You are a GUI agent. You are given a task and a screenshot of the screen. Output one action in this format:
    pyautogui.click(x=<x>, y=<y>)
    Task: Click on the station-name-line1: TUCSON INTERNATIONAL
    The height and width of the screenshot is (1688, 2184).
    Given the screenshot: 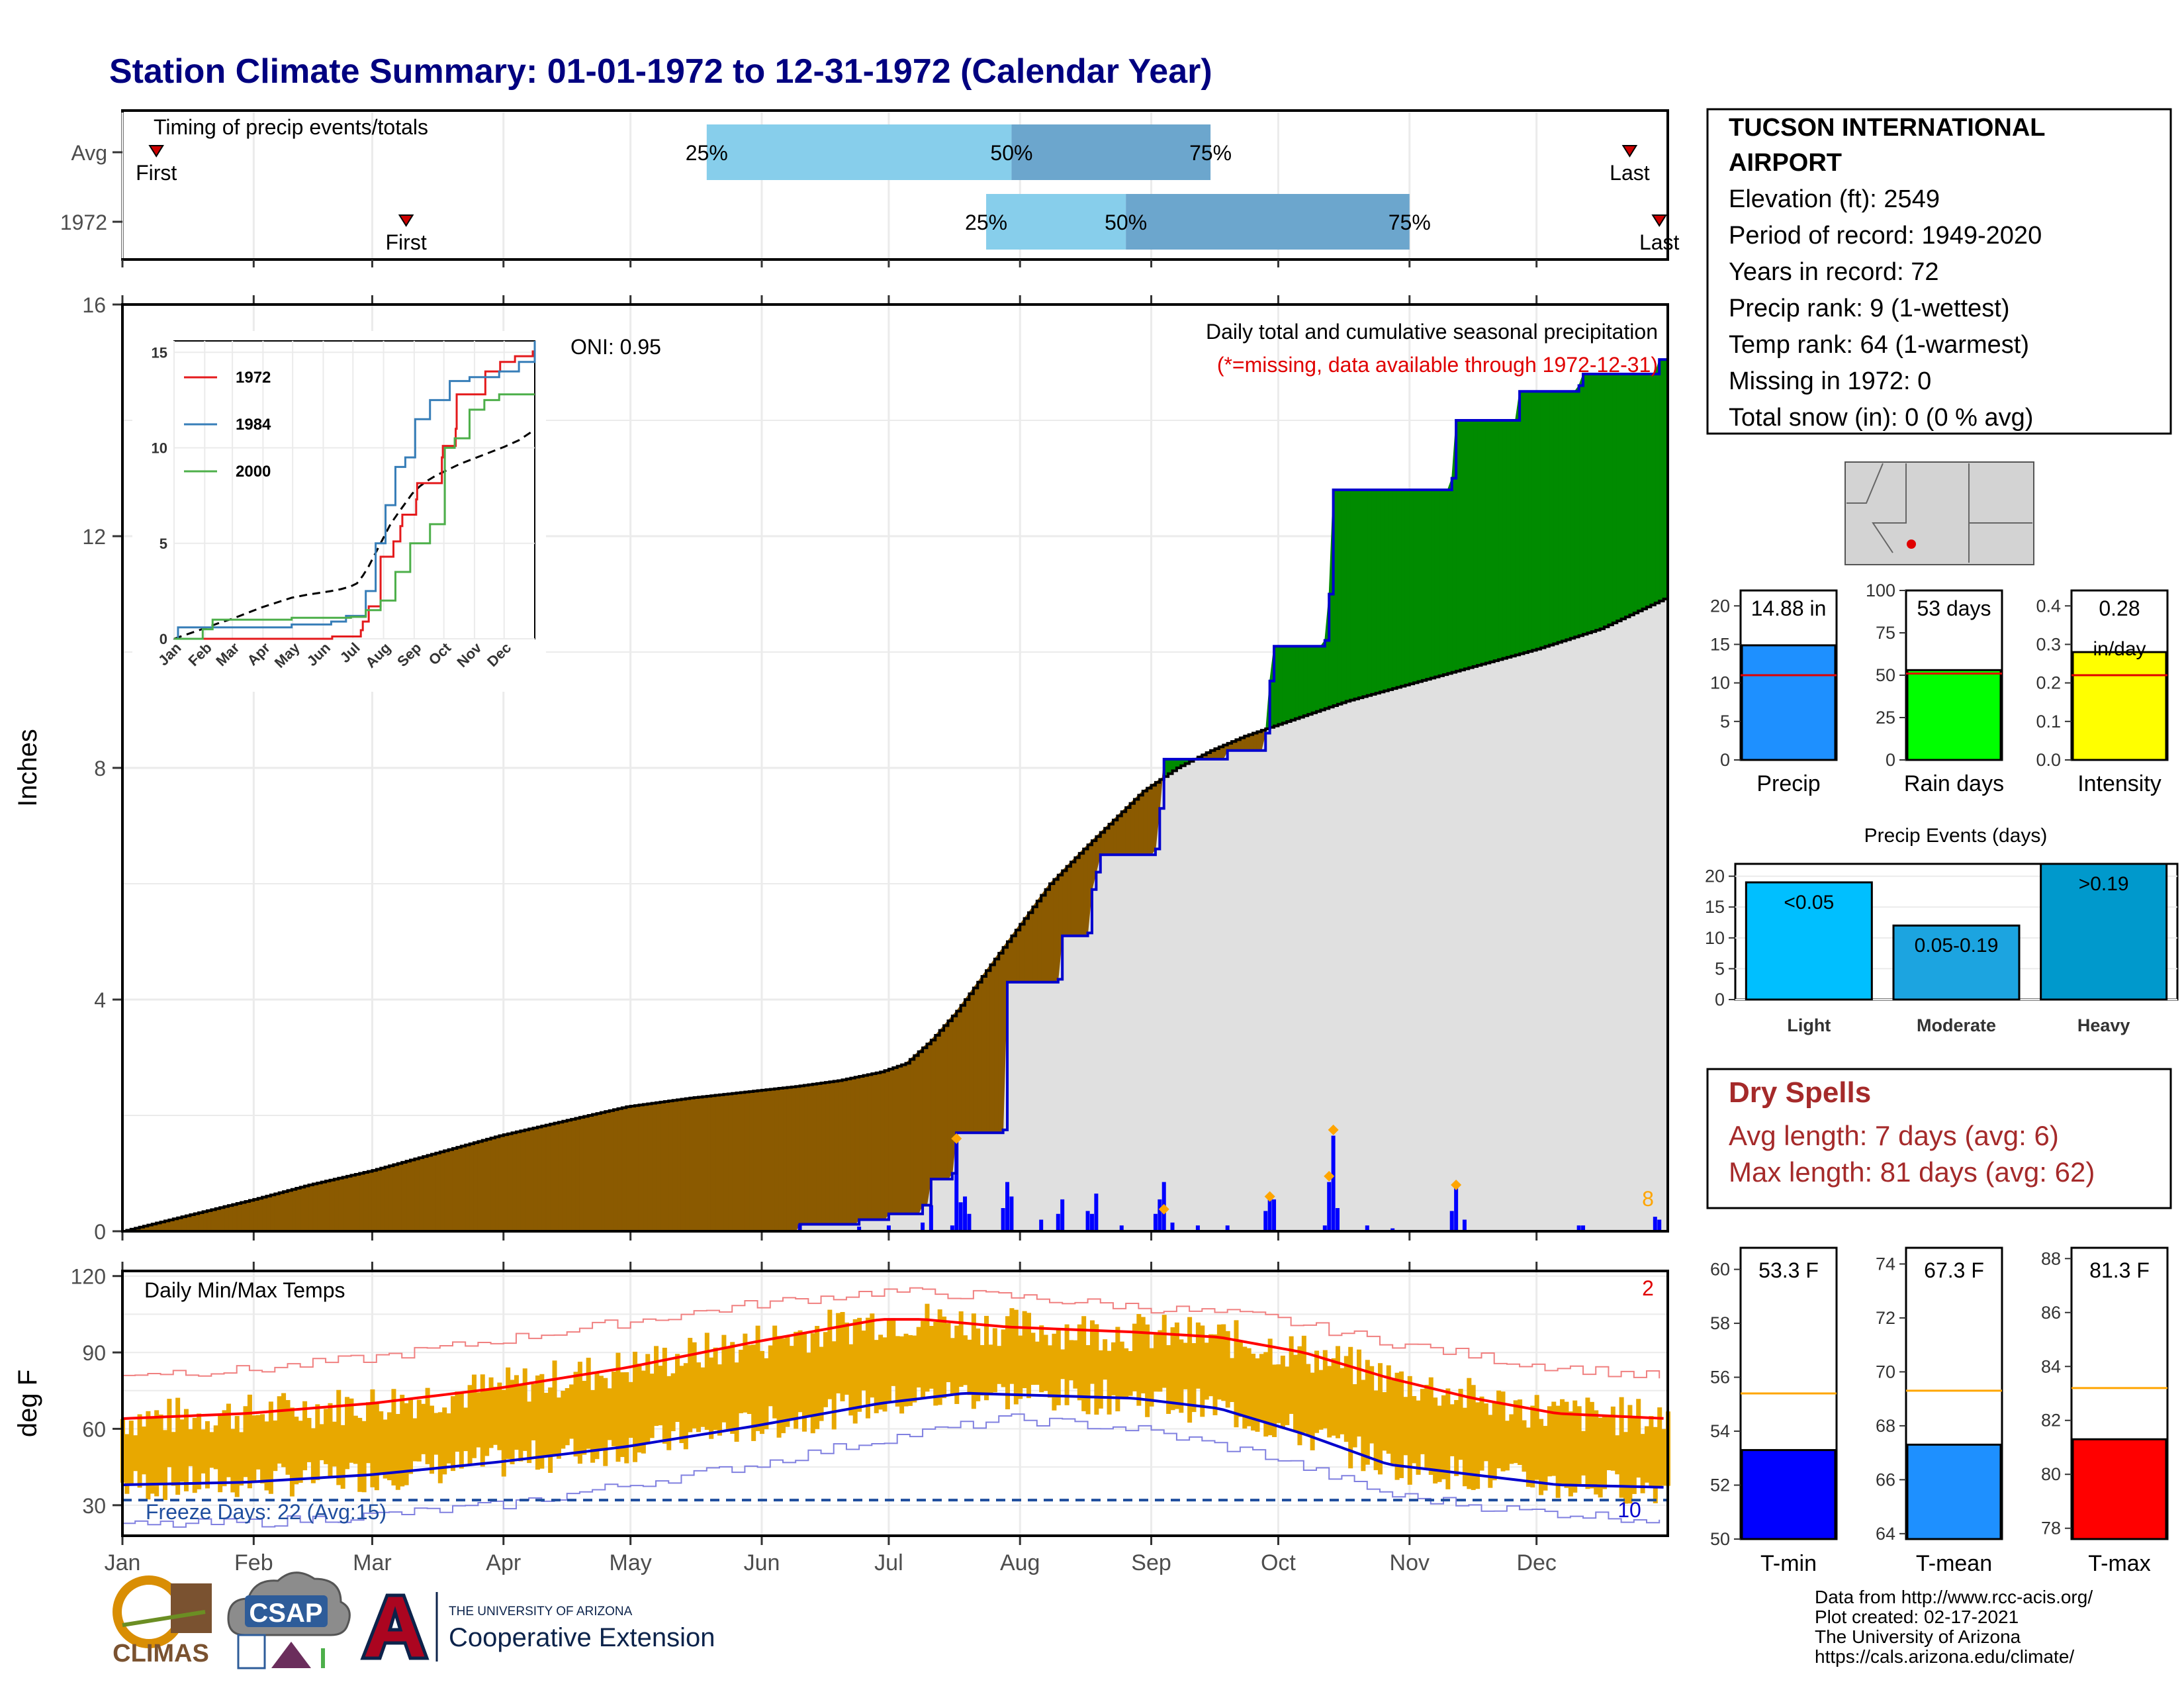 What is the action you would take?
    pyautogui.click(x=1888, y=128)
    